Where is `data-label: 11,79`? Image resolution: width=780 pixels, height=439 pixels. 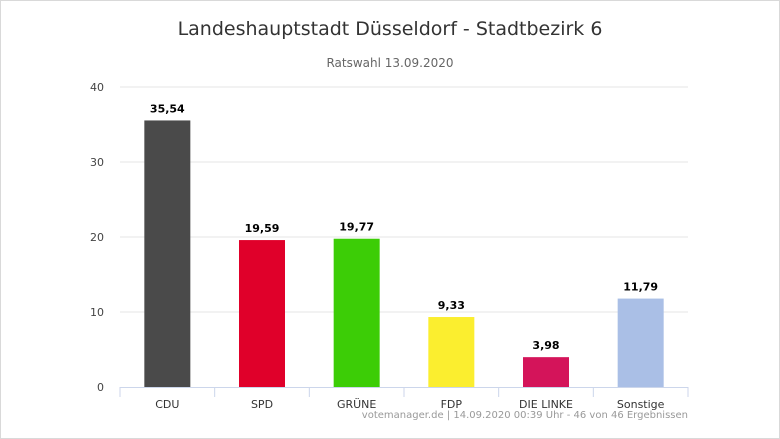 data-label: 11,79 is located at coordinates (640, 287).